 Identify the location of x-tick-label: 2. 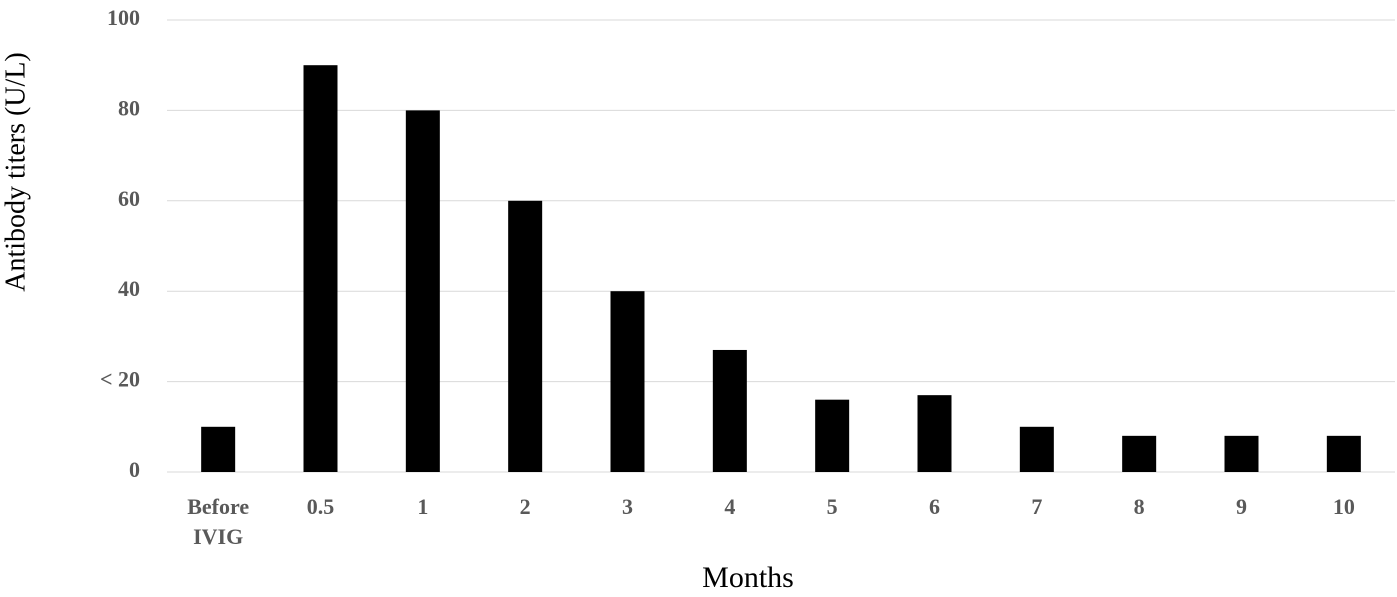
(525, 506).